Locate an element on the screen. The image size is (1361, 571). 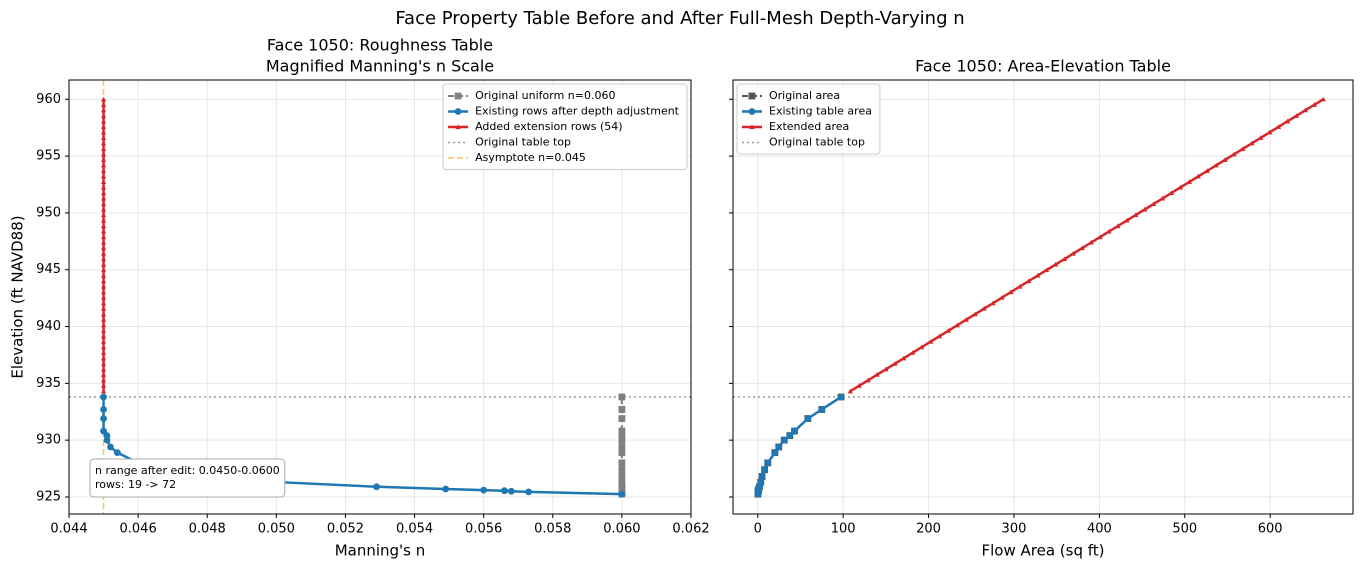
y-tick-label: 945 is located at coordinates (48, 269).